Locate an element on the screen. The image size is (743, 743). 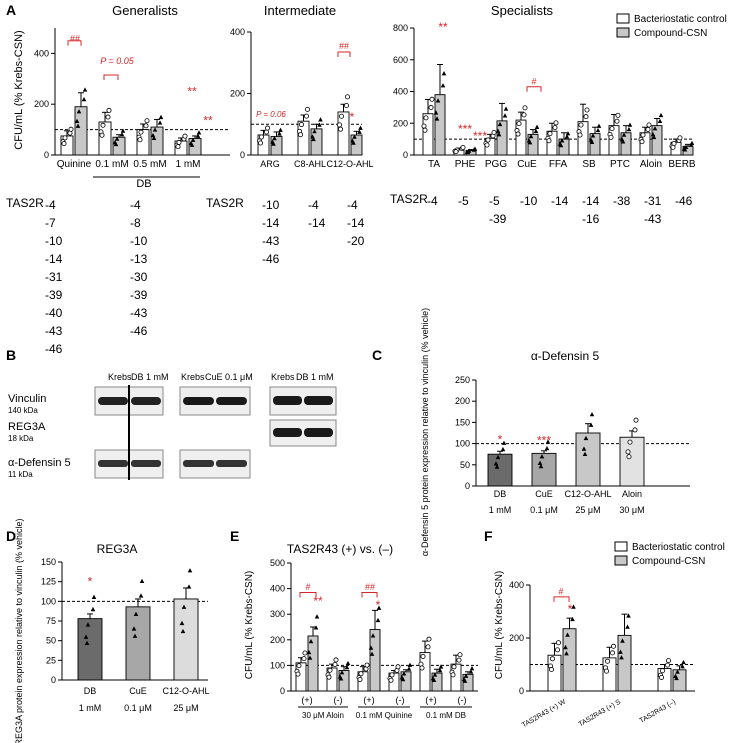
panel-d-letter: D is located at coordinates (11, 536).